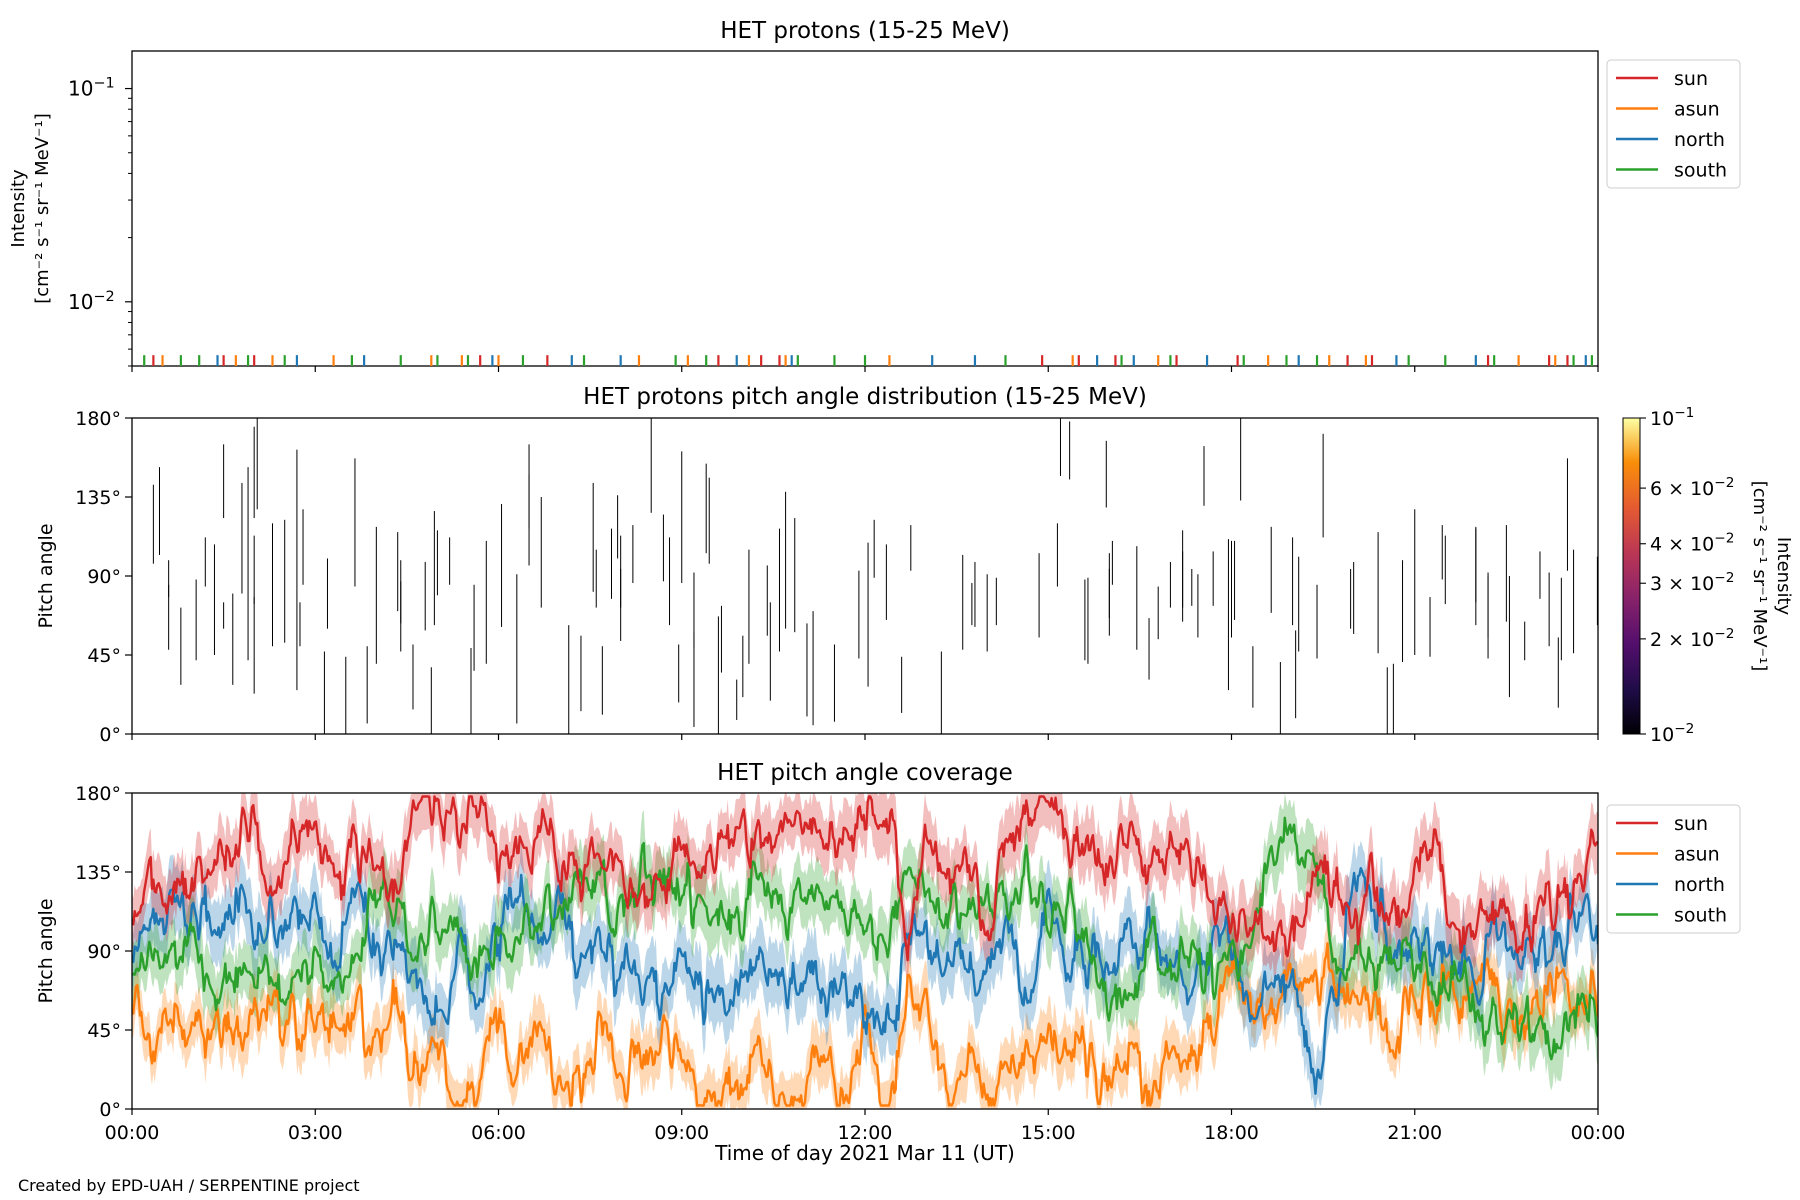 The width and height of the screenshot is (1800, 1200). What do you see at coordinates (1699, 140) in the screenshot?
I see `panel1-legend-label-north: north` at bounding box center [1699, 140].